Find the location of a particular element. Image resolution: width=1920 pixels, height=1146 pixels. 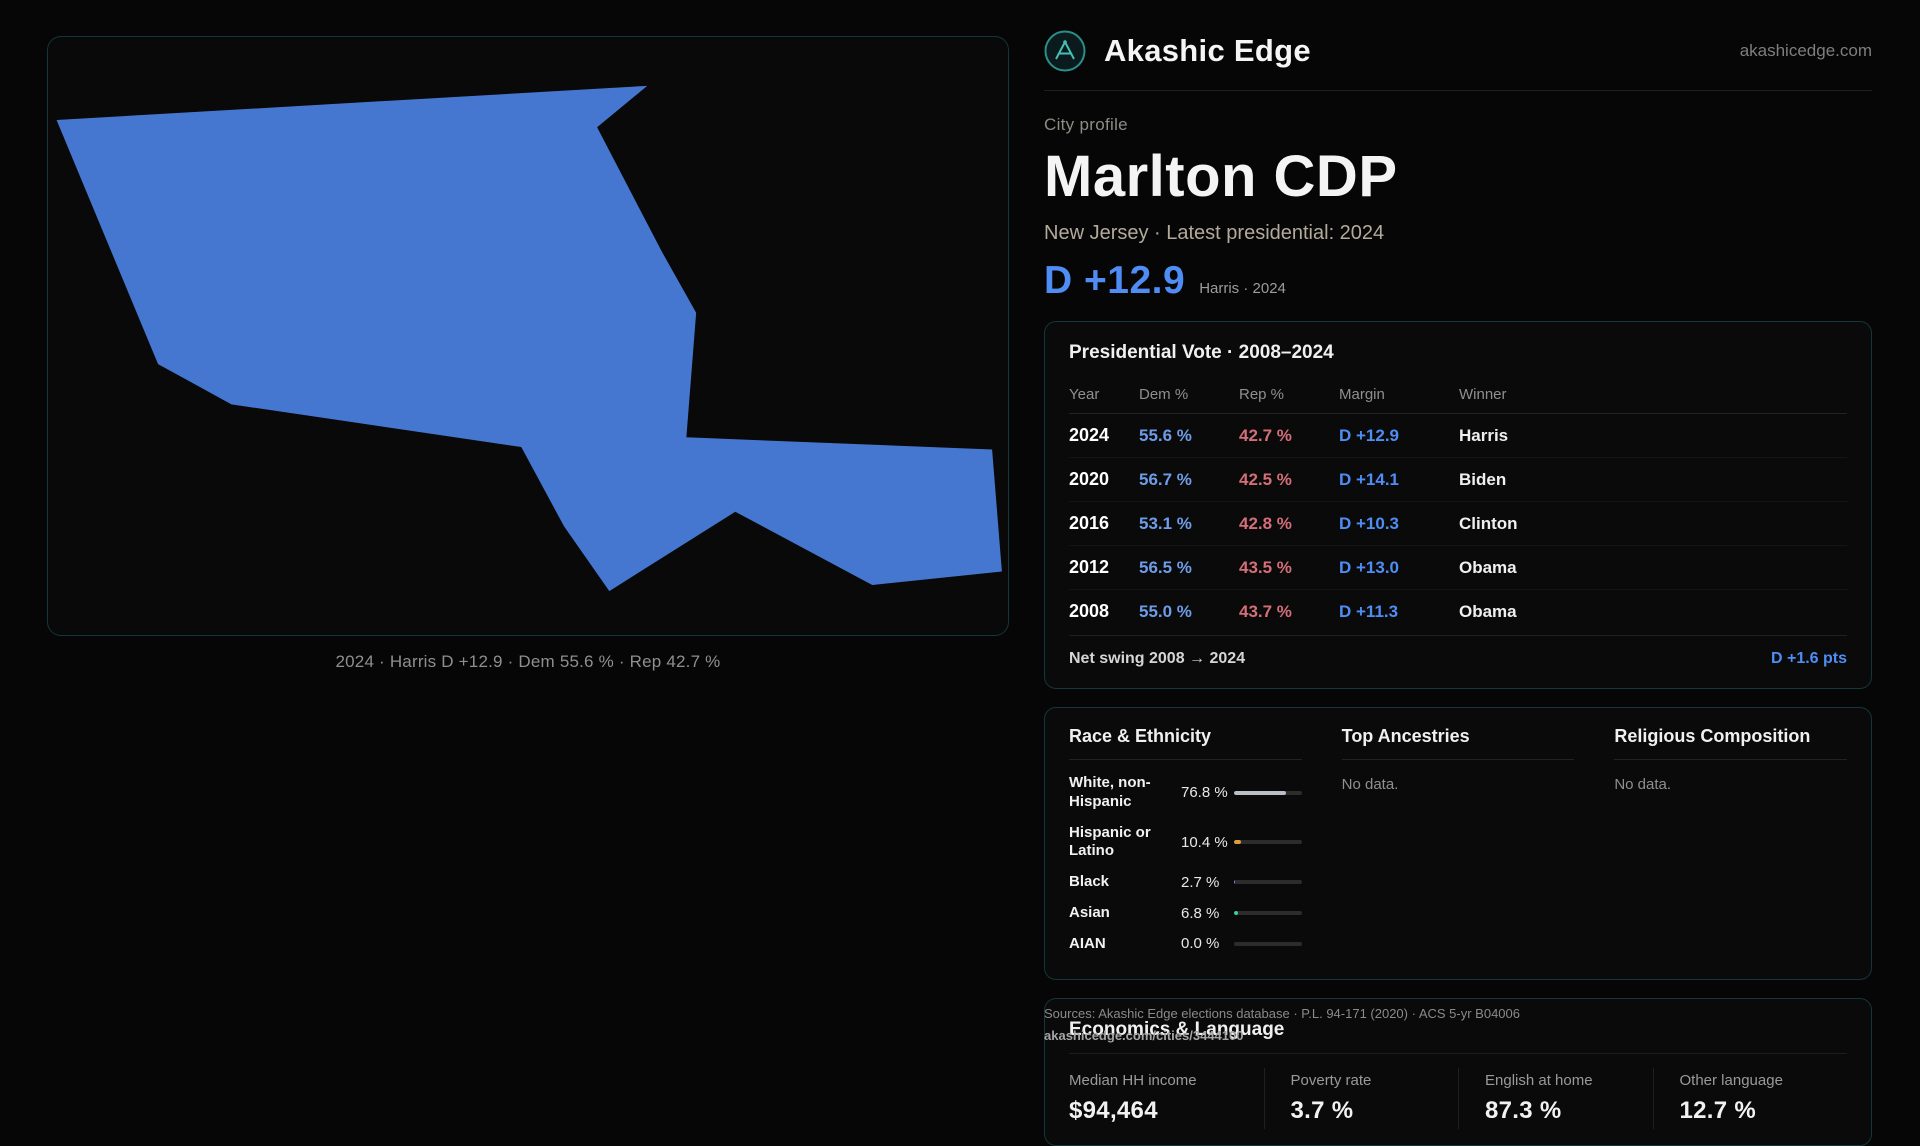

ancestries-empty: No data. is located at coordinates (1370, 784).